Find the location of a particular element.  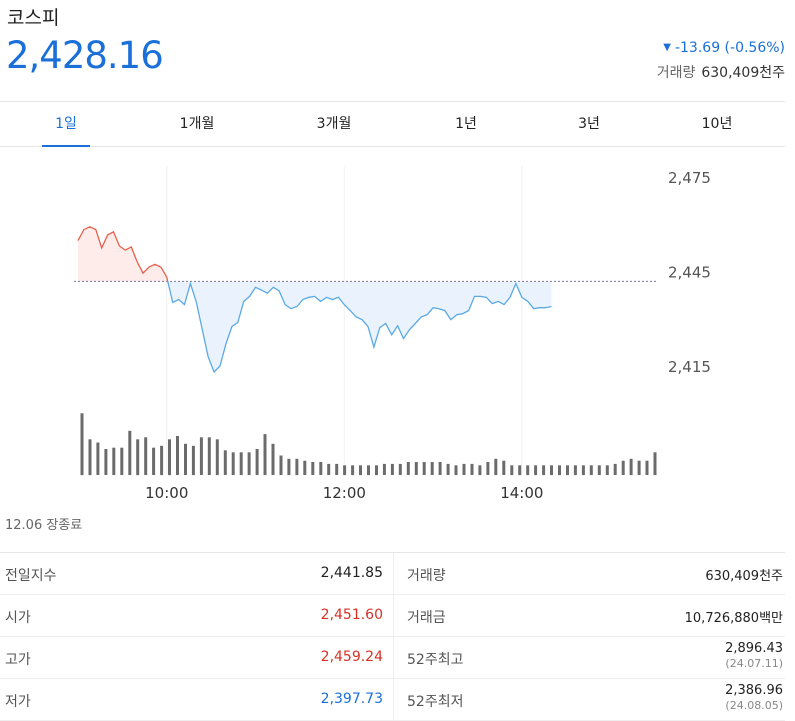

index-value: 2,428.16 is located at coordinates (85, 55).